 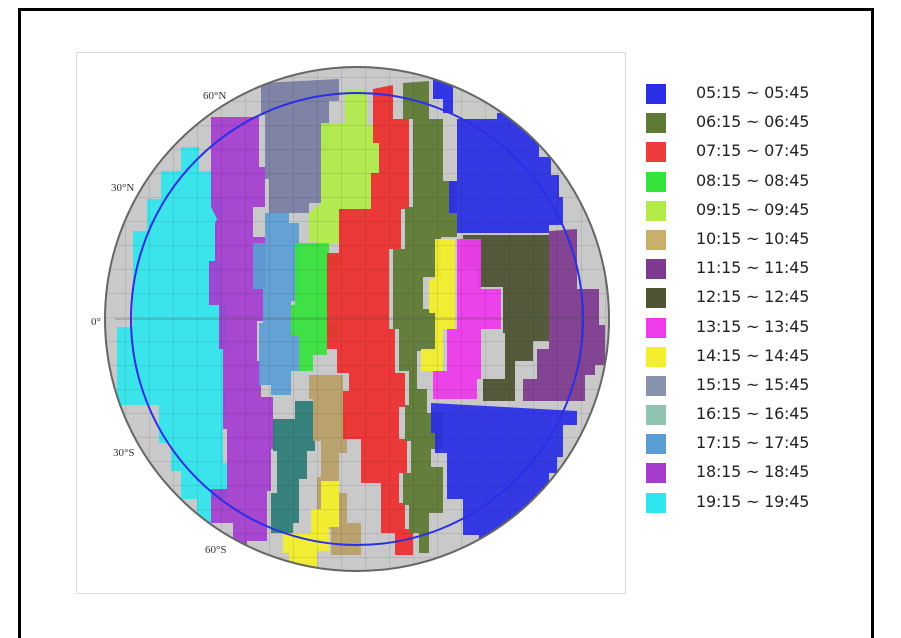 What do you see at coordinates (753, 472) in the screenshot?
I see `legend-label: 18:15 ~ 18:45` at bounding box center [753, 472].